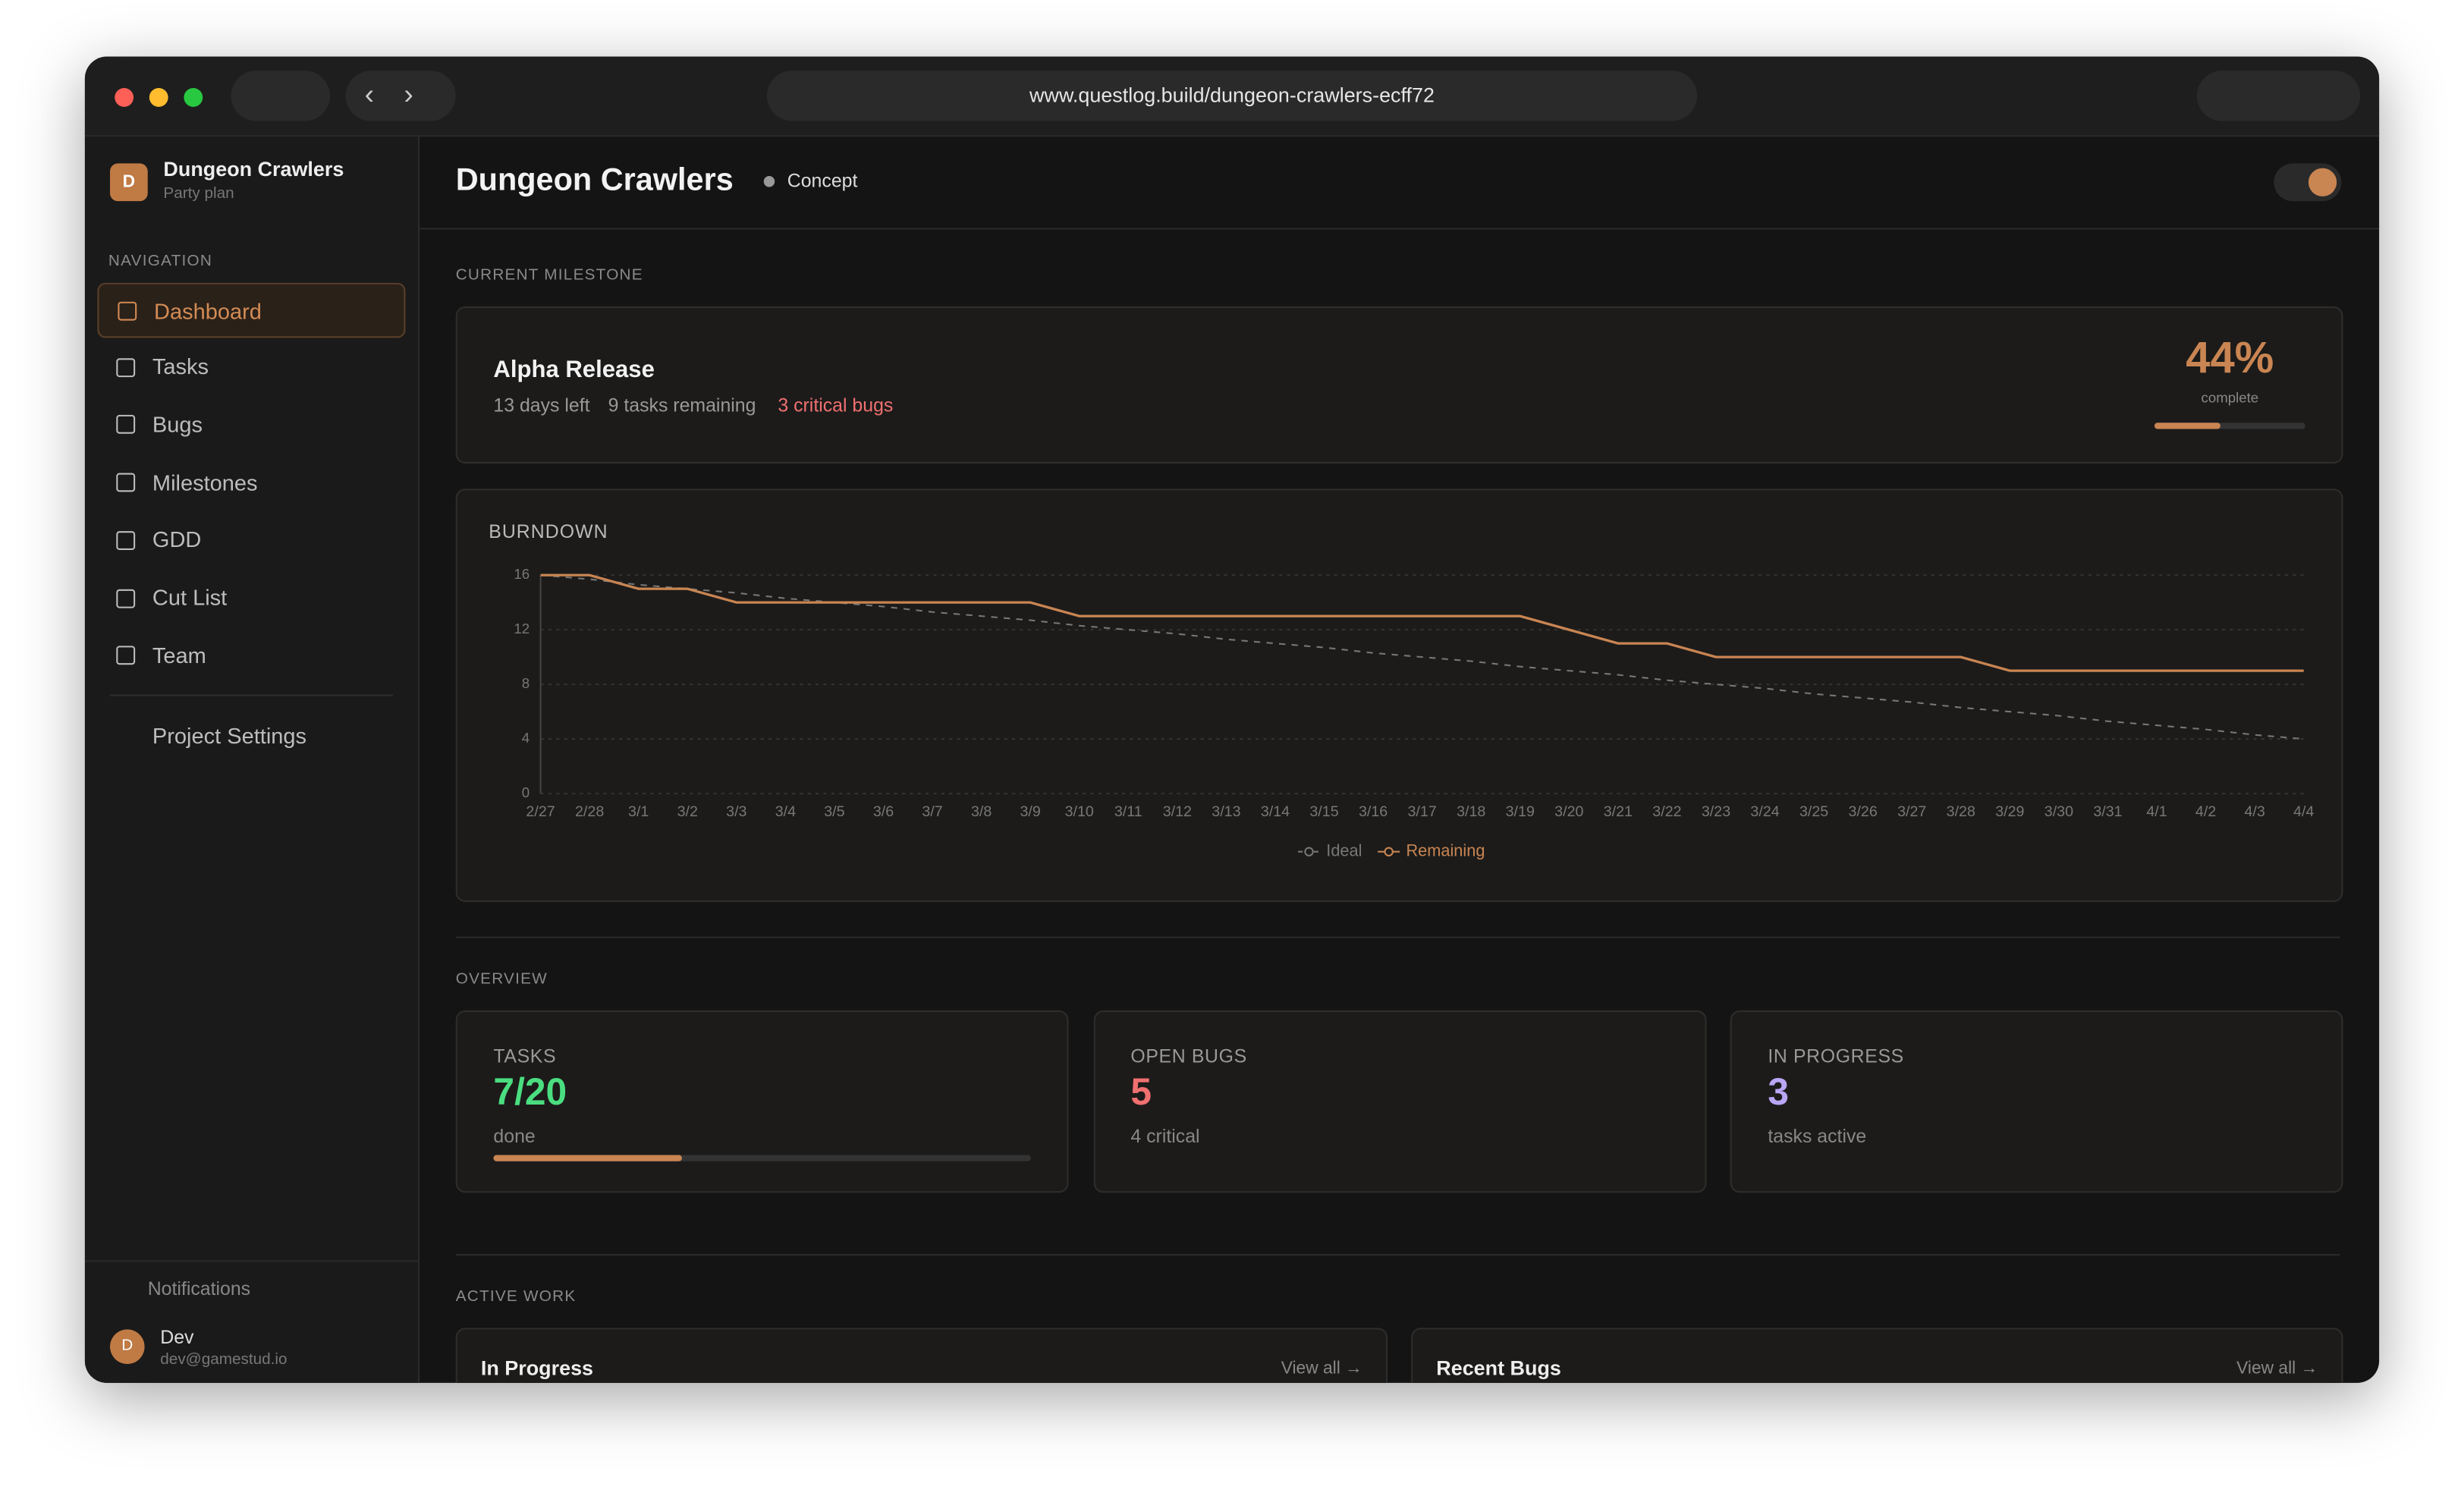 The image size is (2464, 1496). Describe the element at coordinates (1422, 657) in the screenshot. I see `series-line` at that location.